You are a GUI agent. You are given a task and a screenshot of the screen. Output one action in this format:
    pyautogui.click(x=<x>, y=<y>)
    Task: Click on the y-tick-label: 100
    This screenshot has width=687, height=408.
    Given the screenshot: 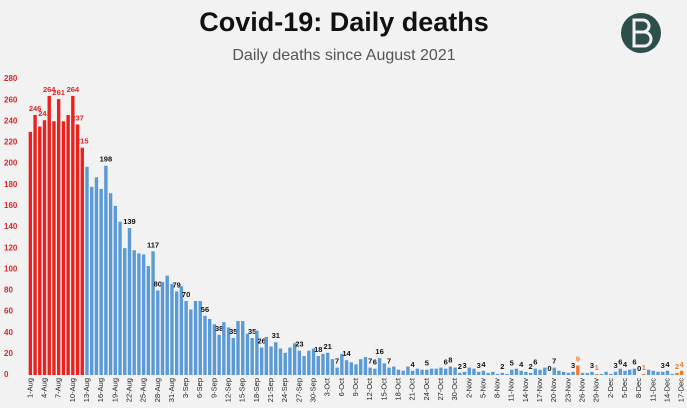 What is the action you would take?
    pyautogui.click(x=11, y=268)
    